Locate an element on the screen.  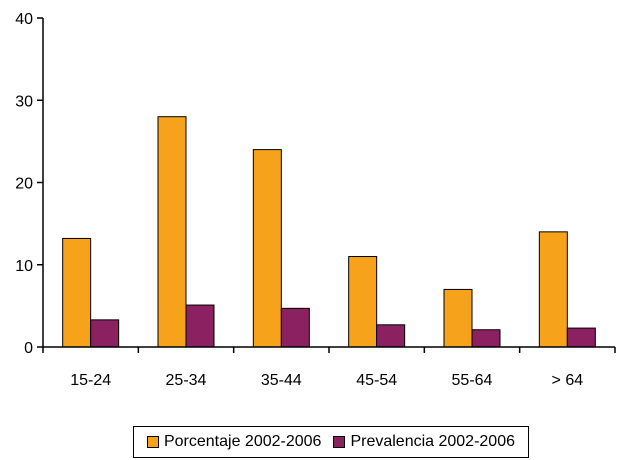
x-tick-label: 25-34 is located at coordinates (186, 380).